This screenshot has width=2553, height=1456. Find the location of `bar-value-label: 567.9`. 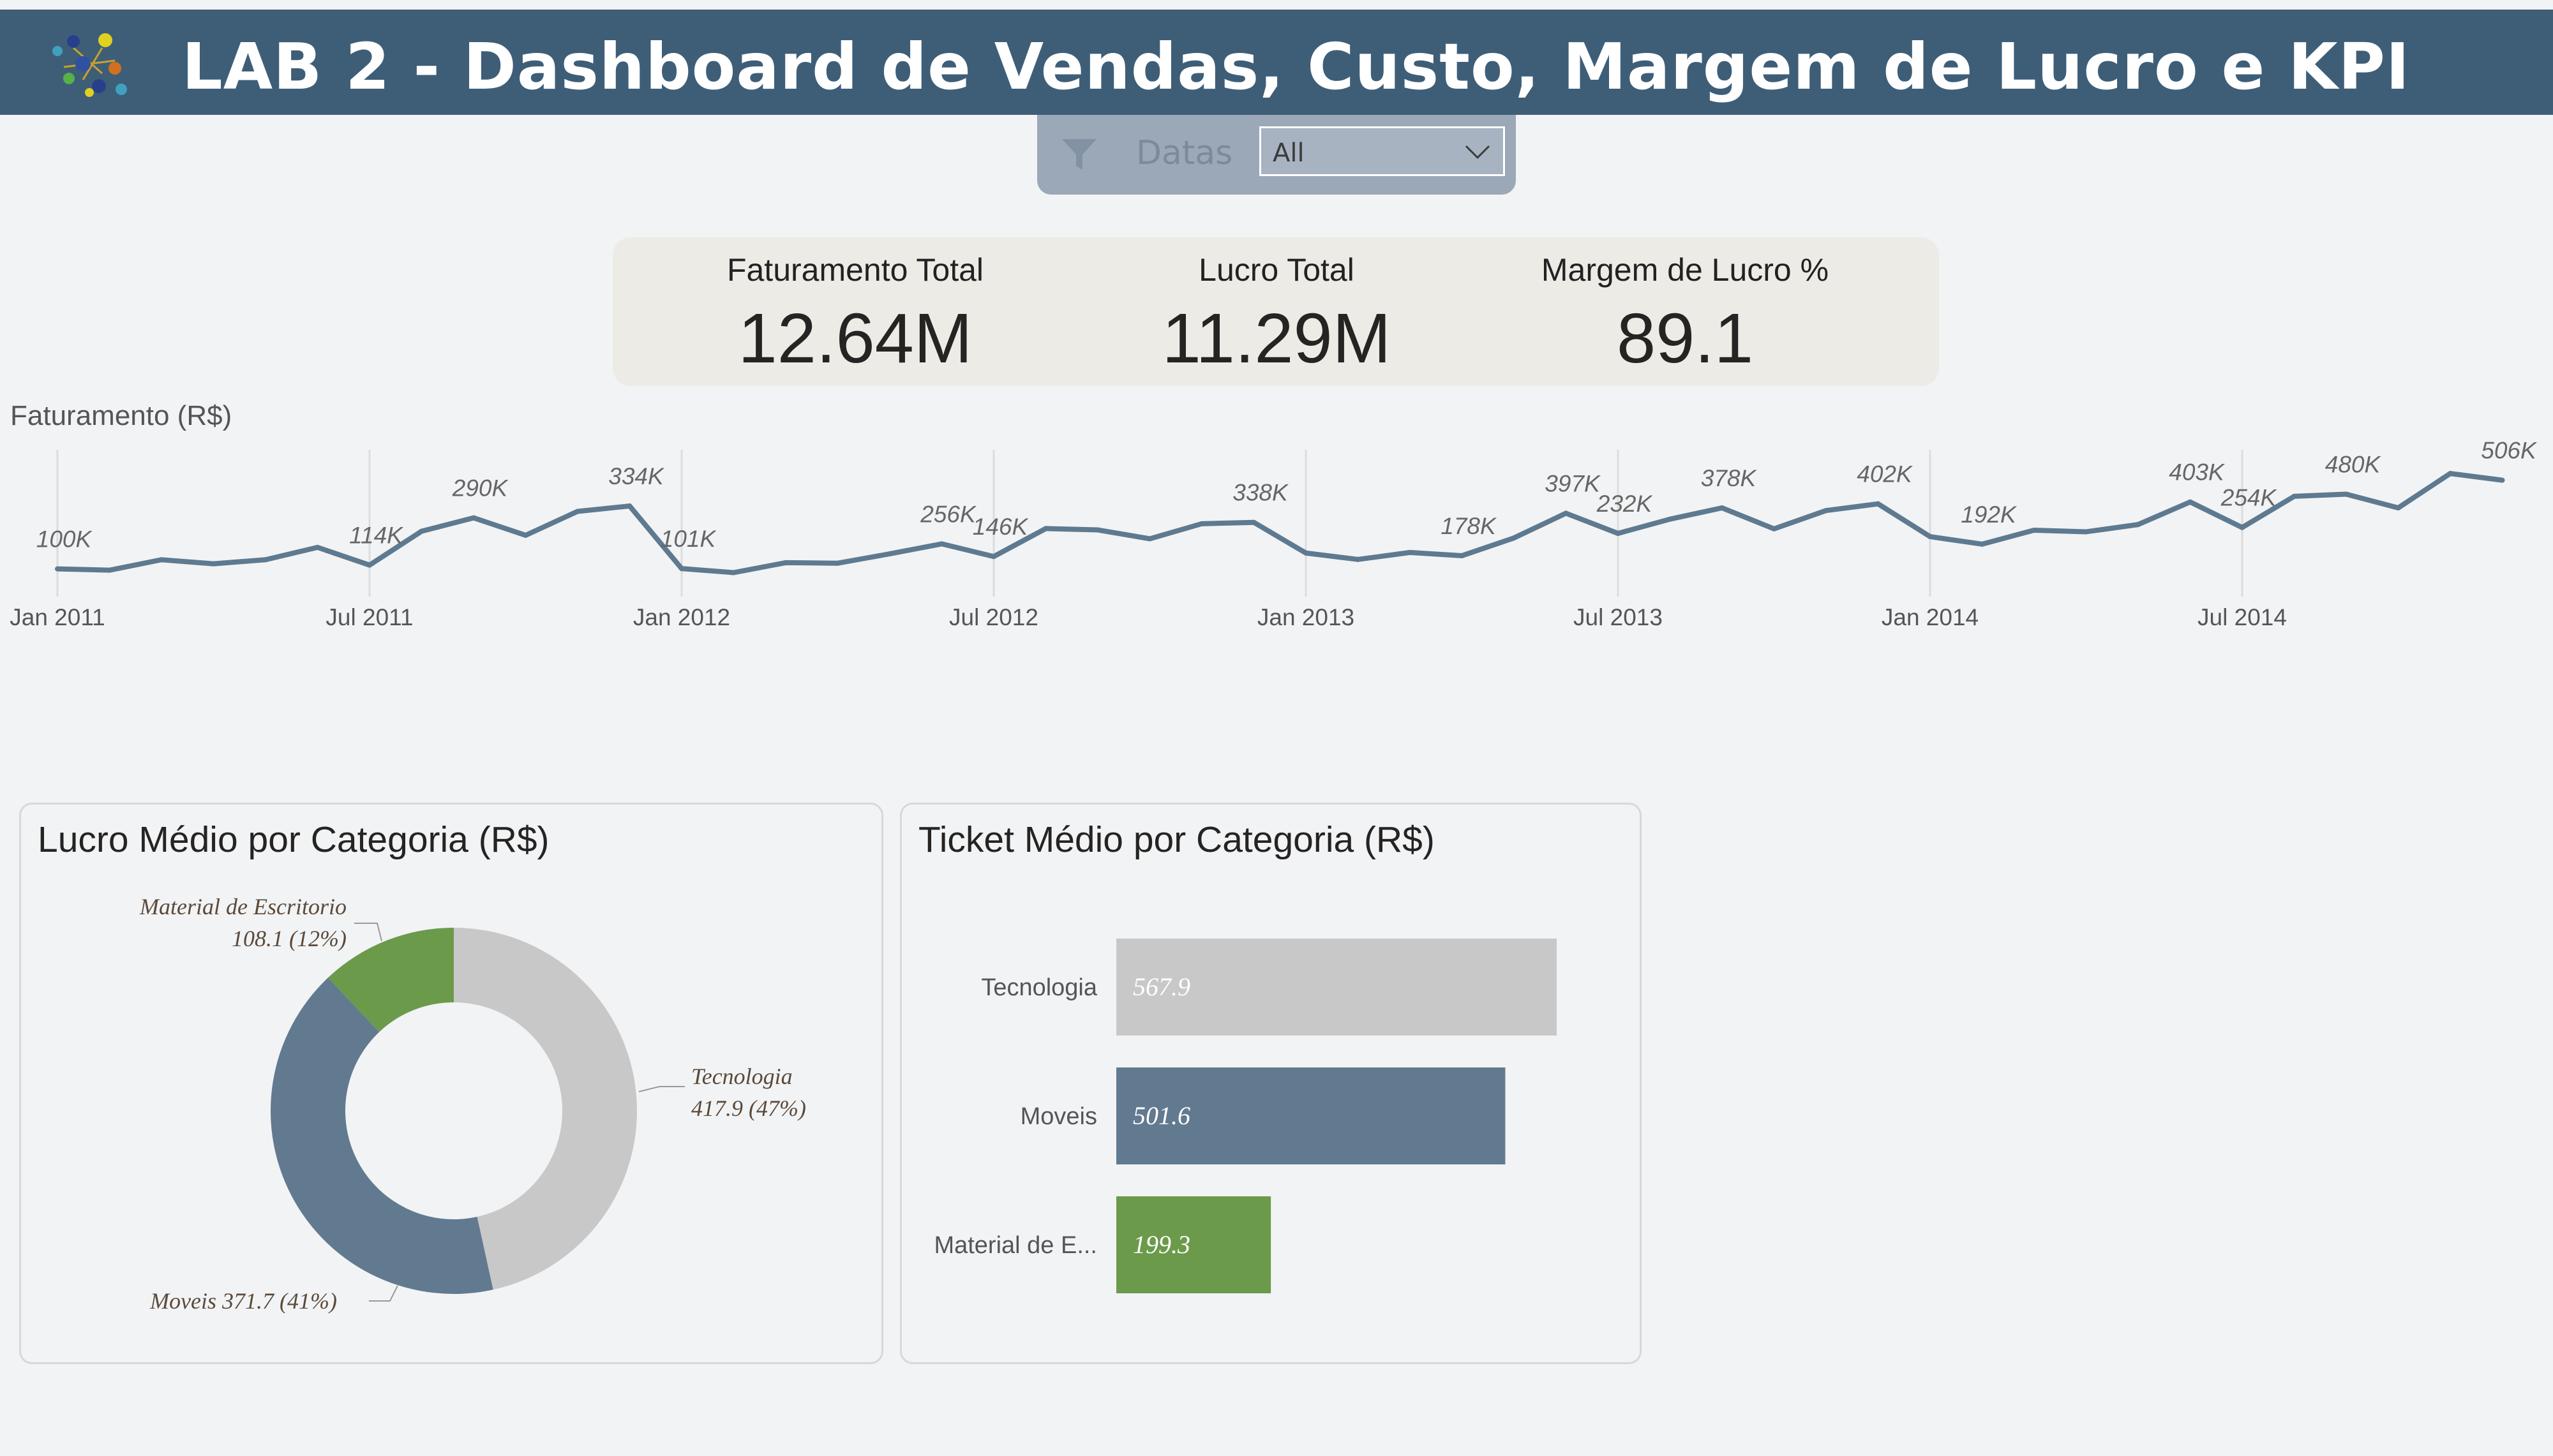

bar-value-label: 567.9 is located at coordinates (1161, 986).